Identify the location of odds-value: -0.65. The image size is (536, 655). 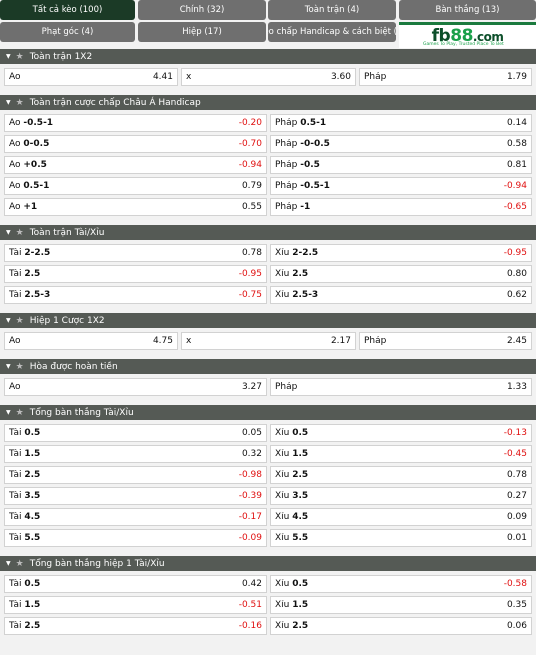
(515, 206).